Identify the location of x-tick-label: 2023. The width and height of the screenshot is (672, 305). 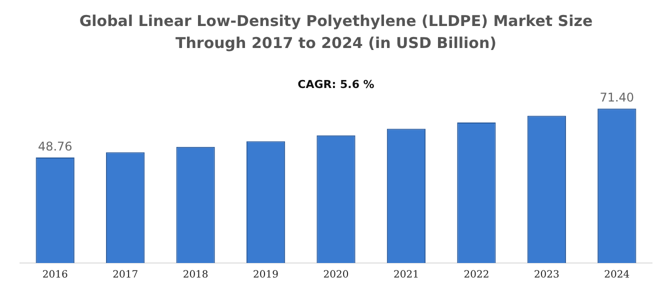
(547, 275).